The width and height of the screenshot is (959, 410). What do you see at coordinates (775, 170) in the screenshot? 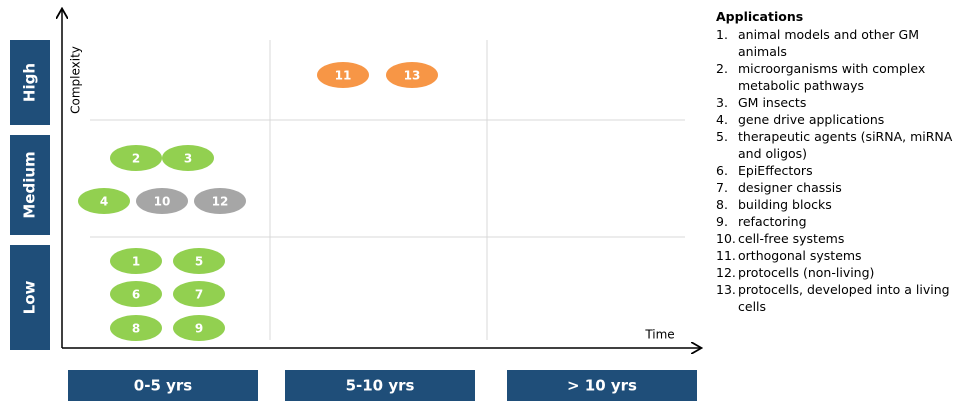
I see `item-text: EpiEffectors` at bounding box center [775, 170].